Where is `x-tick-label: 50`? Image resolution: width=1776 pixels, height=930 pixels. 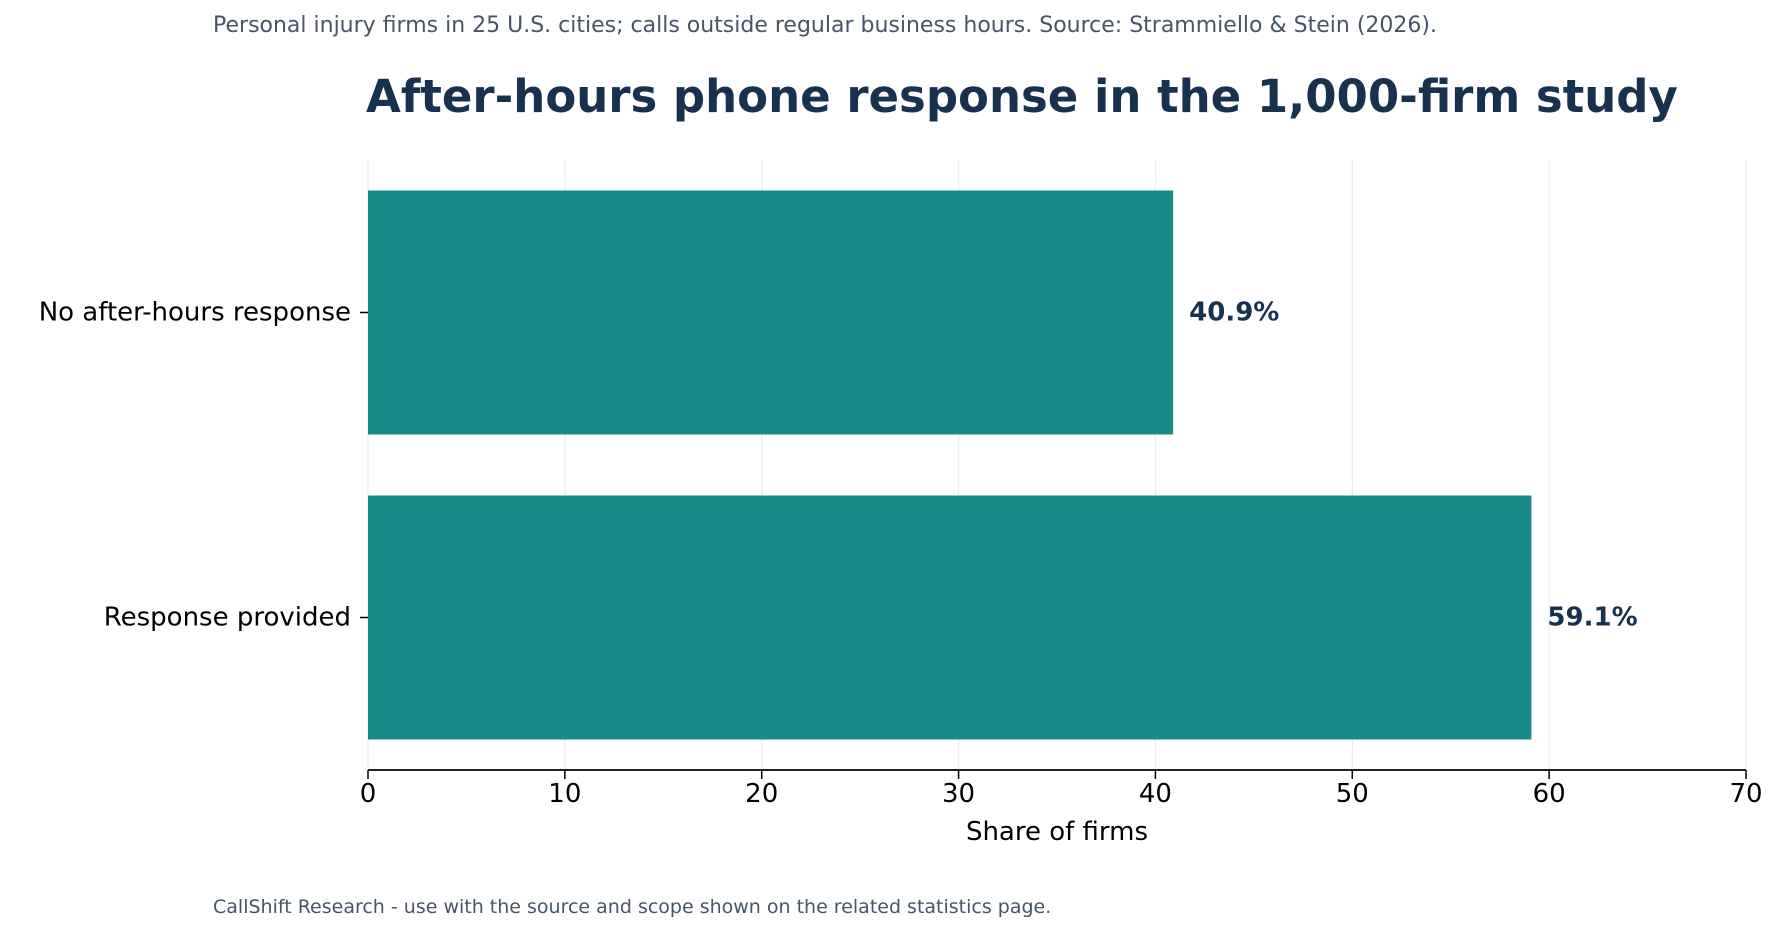
x-tick-label: 50 is located at coordinates (1352, 794).